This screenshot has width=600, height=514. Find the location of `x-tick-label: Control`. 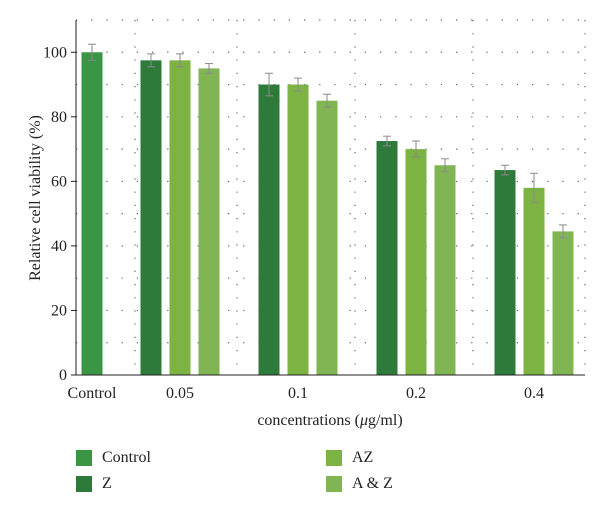

x-tick-label: Control is located at coordinates (92, 393).